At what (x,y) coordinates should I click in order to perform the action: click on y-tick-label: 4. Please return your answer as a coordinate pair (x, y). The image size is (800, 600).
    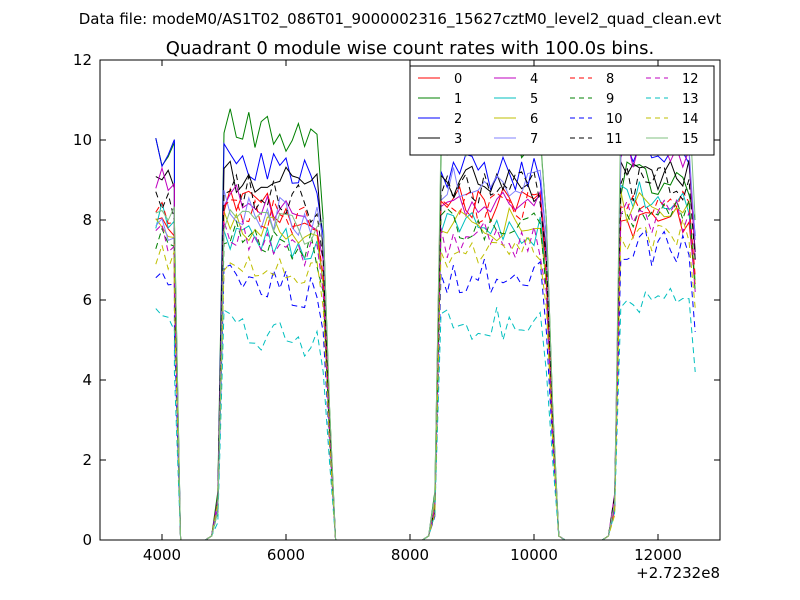
    Looking at the image, I should click on (87, 380).